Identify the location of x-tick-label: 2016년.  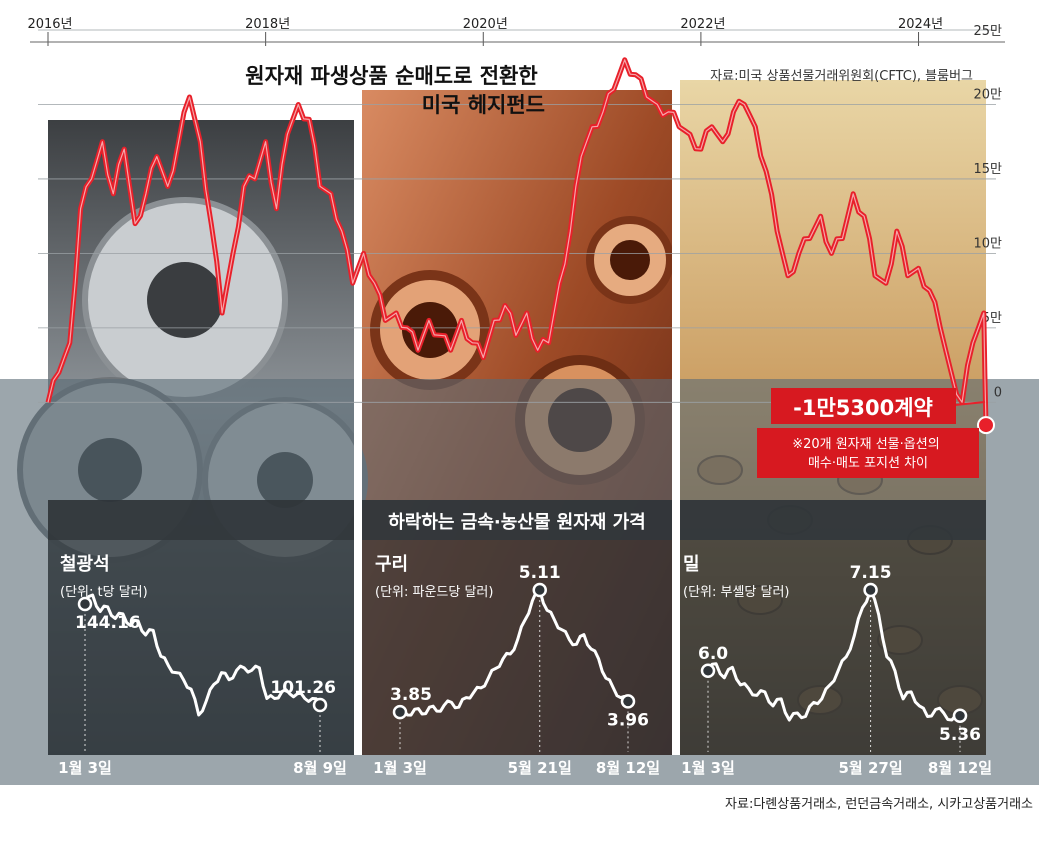
(49, 24).